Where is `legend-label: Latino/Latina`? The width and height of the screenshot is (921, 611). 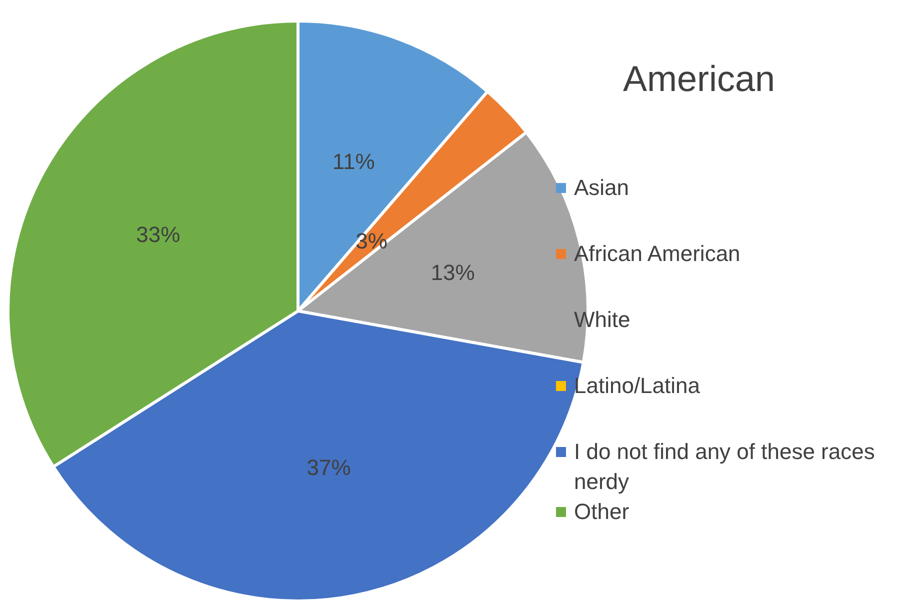 legend-label: Latino/Latina is located at coordinates (637, 386).